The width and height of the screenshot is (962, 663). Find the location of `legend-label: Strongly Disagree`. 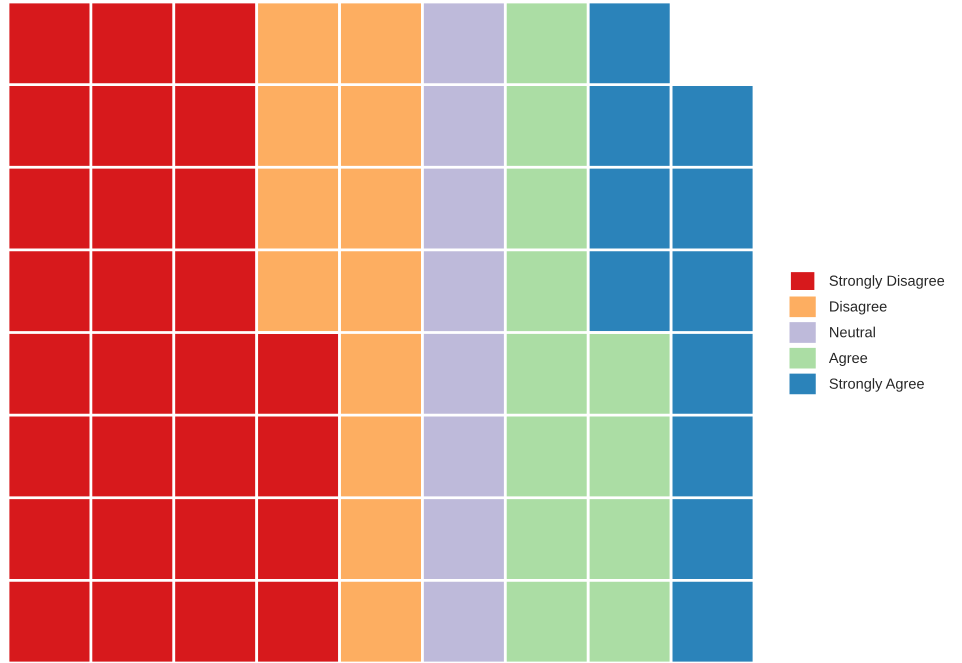

legend-label: Strongly Disagree is located at coordinates (887, 282).